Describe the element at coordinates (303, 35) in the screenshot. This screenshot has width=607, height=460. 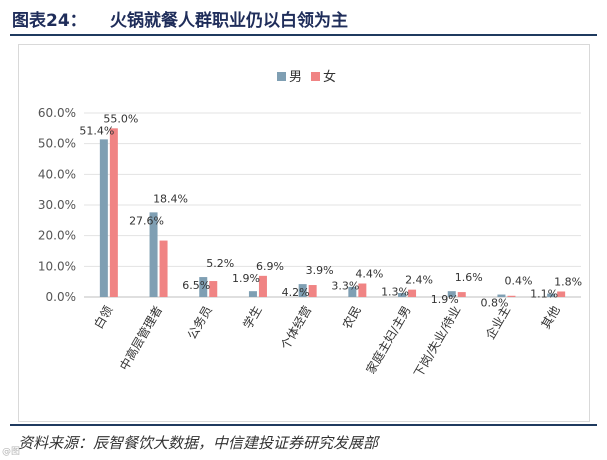
I see `header-divider` at that location.